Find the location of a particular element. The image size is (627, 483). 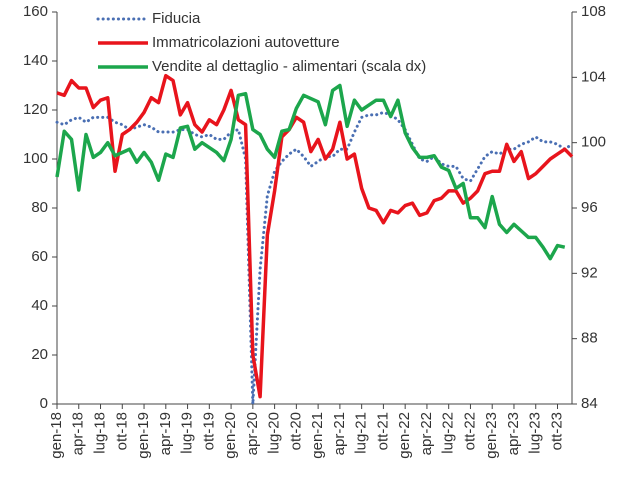

x-tick-label: apr-23 is located at coordinates (513, 433).